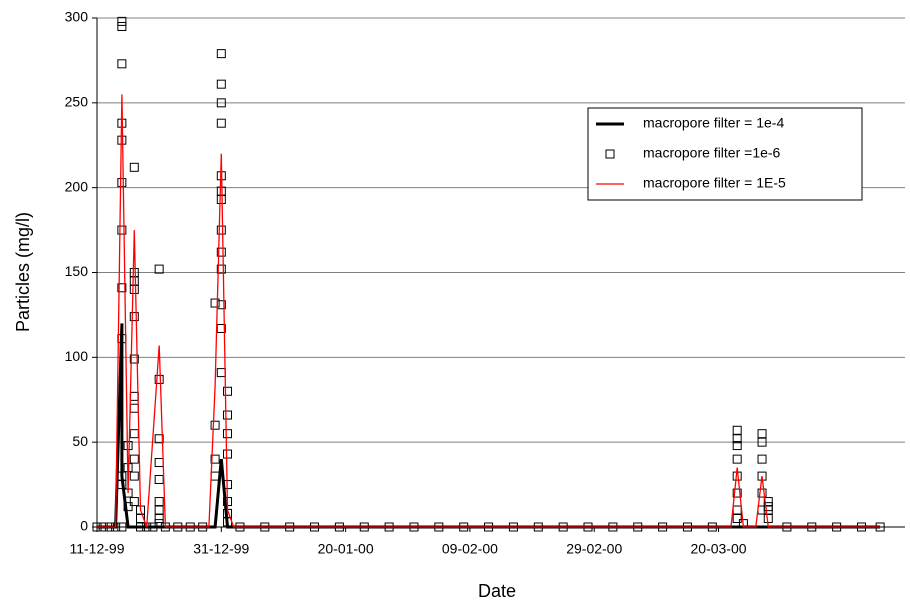 Image resolution: width=910 pixels, height=609 pixels. What do you see at coordinates (77, 271) in the screenshot?
I see `y-tick-label: 150` at bounding box center [77, 271].